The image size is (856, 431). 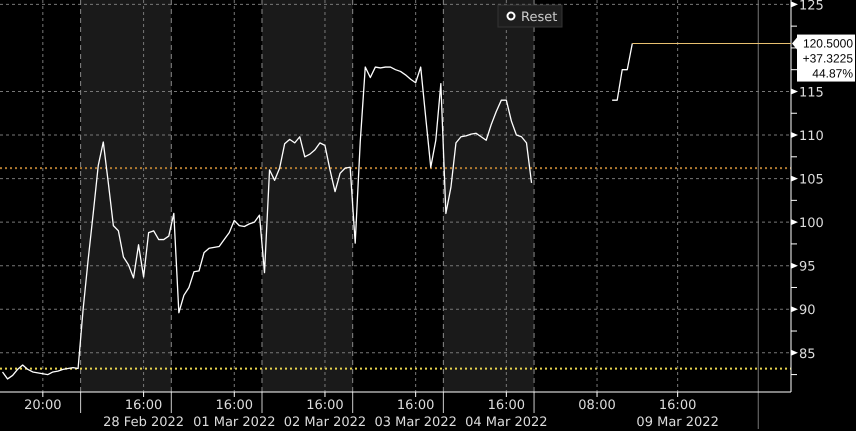 What do you see at coordinates (811, 180) in the screenshot?
I see `y-tick-label: 105` at bounding box center [811, 180].